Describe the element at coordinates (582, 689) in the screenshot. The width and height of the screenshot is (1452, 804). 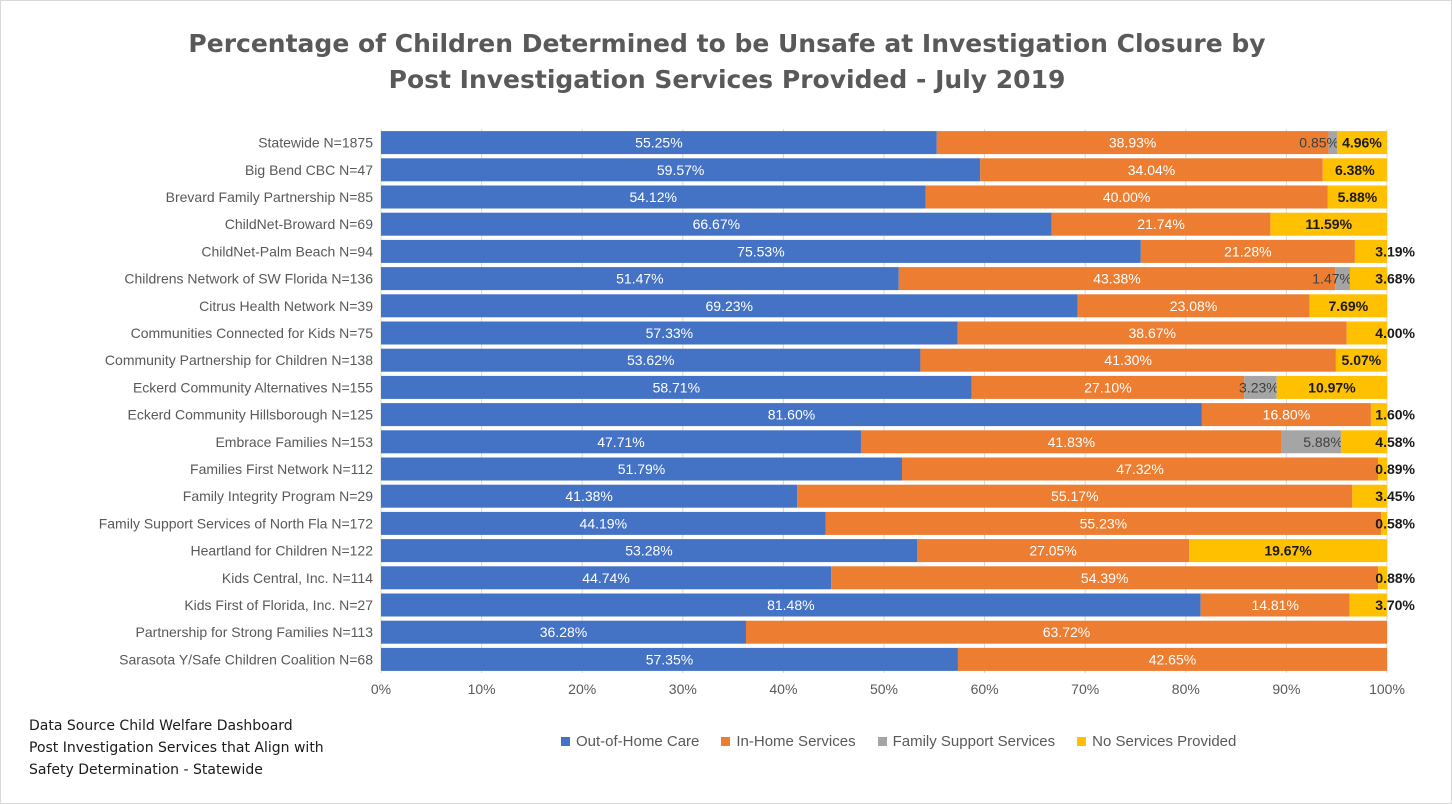
I see `x-tick-label-20: 20%` at that location.